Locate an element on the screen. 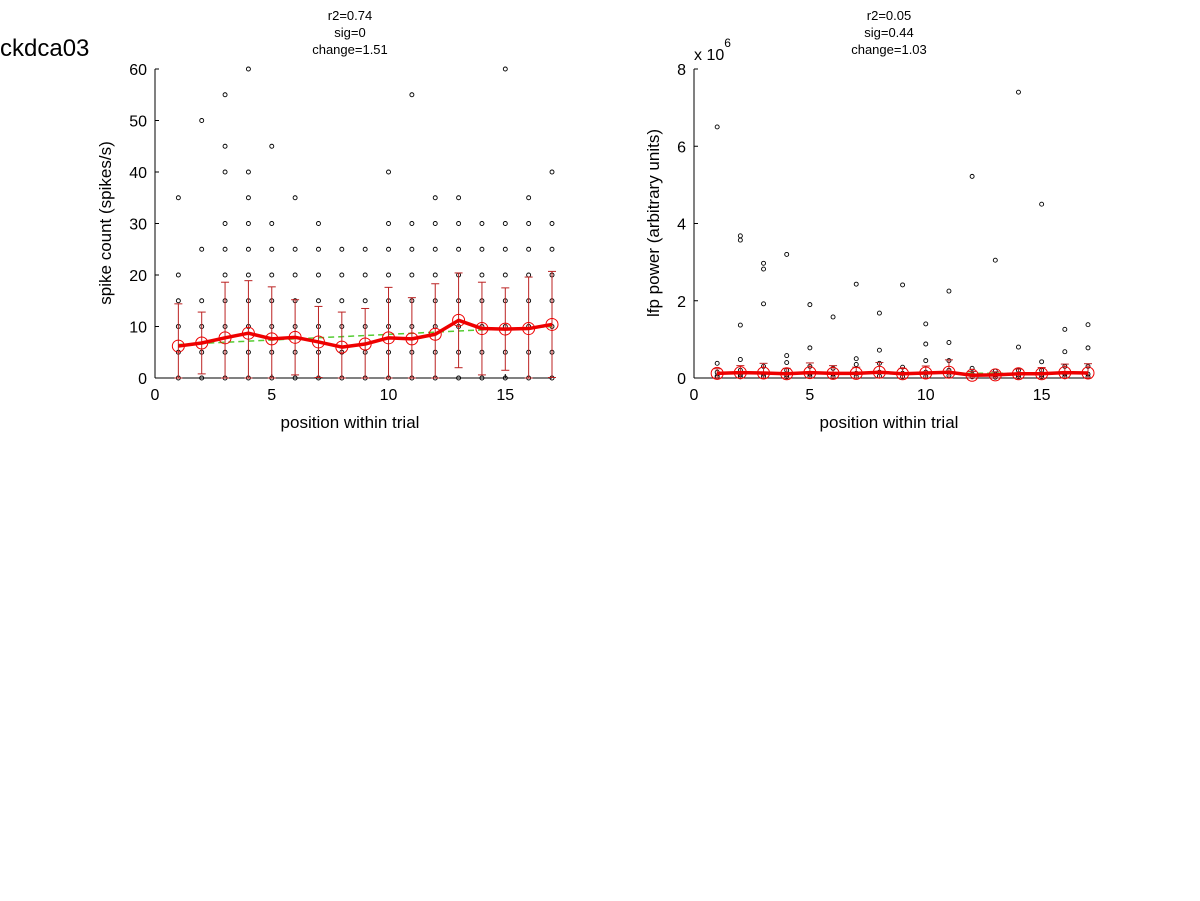  y-tick-label: 4 is located at coordinates (681, 225).